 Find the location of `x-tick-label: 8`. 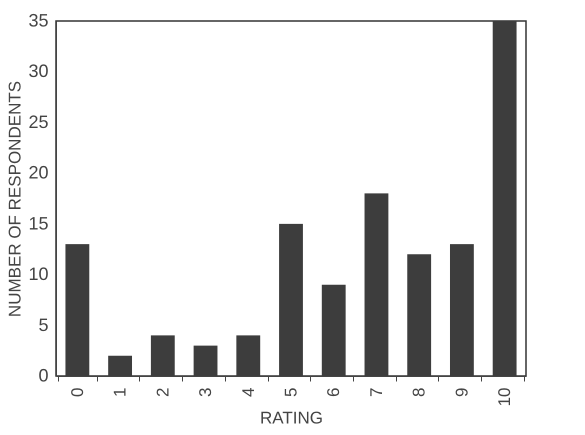

x-tick-label: 8 is located at coordinates (419, 392).